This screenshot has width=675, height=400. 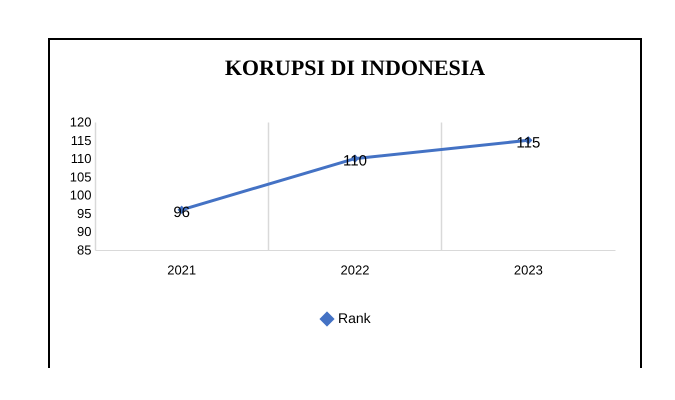 I want to click on y-tick-label: 100, so click(x=81, y=195).